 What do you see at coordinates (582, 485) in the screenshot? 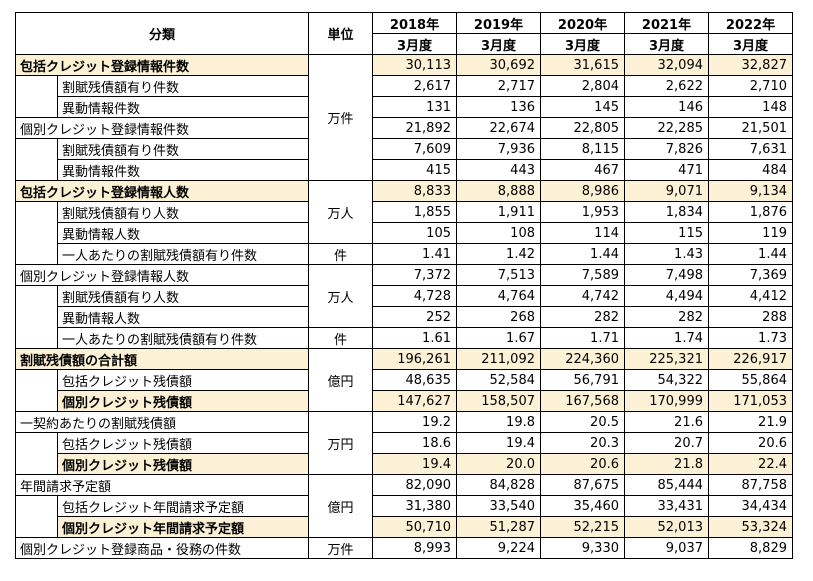
I see `value-cell: 87,675` at bounding box center [582, 485].